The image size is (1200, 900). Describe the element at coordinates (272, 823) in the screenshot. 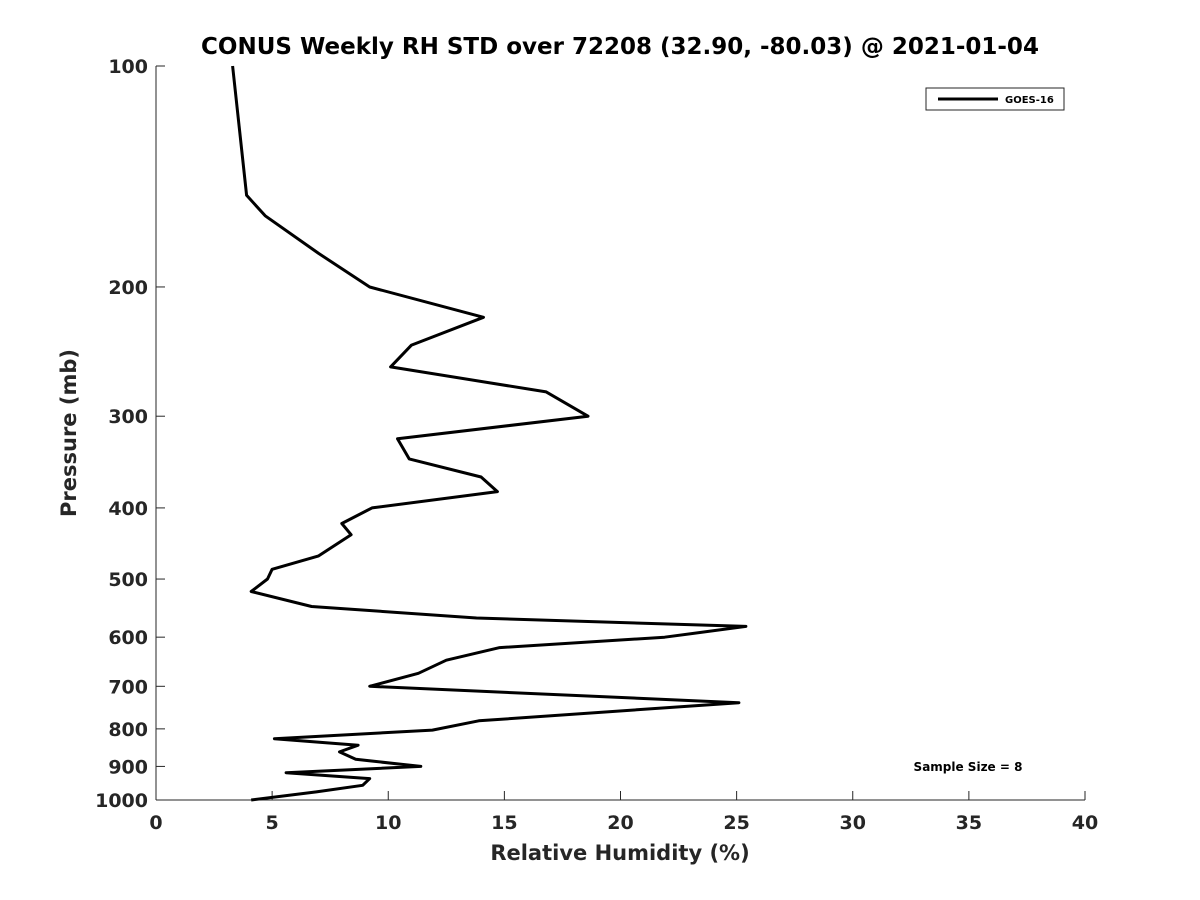

I see `x-tick-label: 5` at that location.